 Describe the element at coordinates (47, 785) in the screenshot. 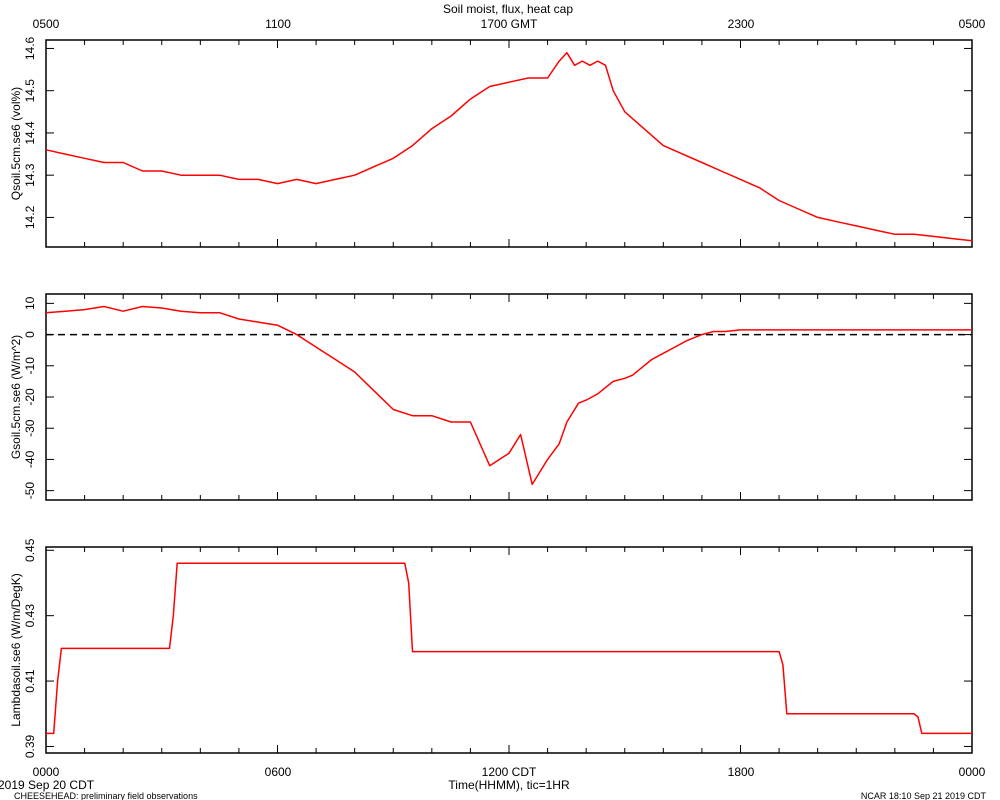

I see `date-label: 2019 Sep 20 CDT` at that location.